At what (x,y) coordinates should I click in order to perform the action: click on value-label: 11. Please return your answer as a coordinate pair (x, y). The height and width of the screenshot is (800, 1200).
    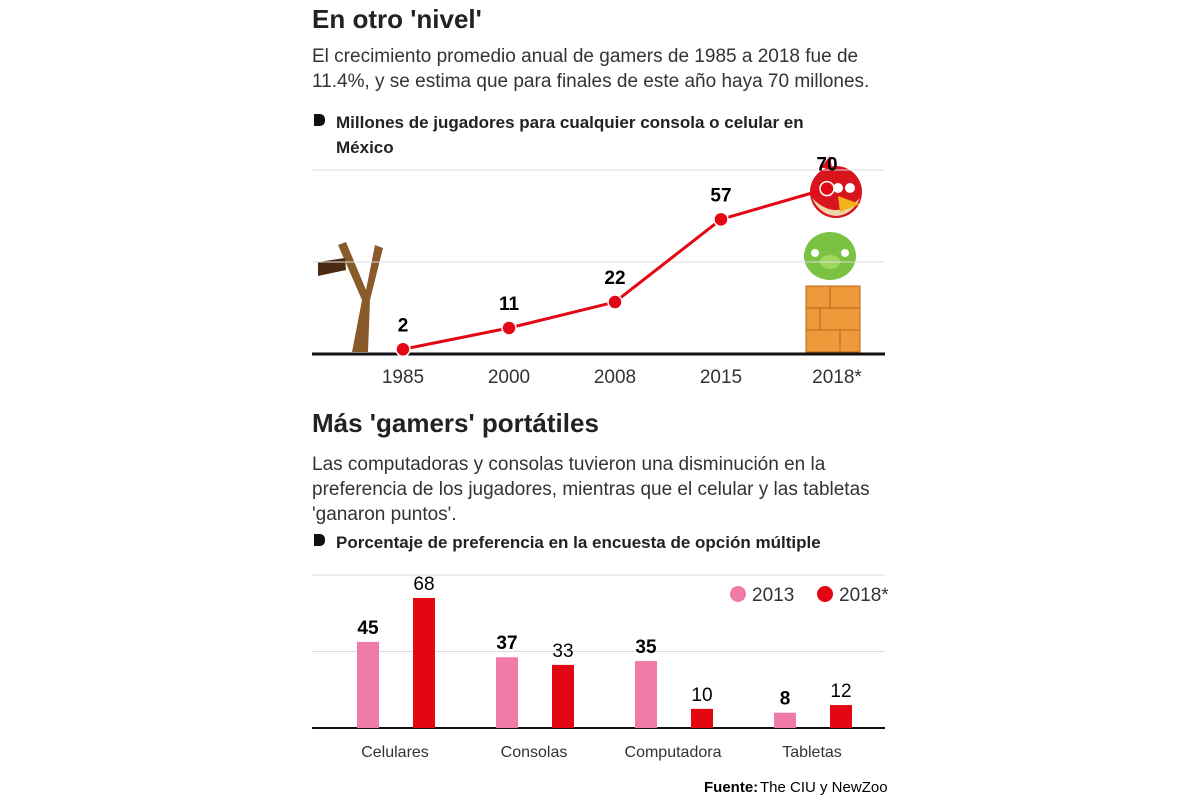
    Looking at the image, I should click on (509, 304).